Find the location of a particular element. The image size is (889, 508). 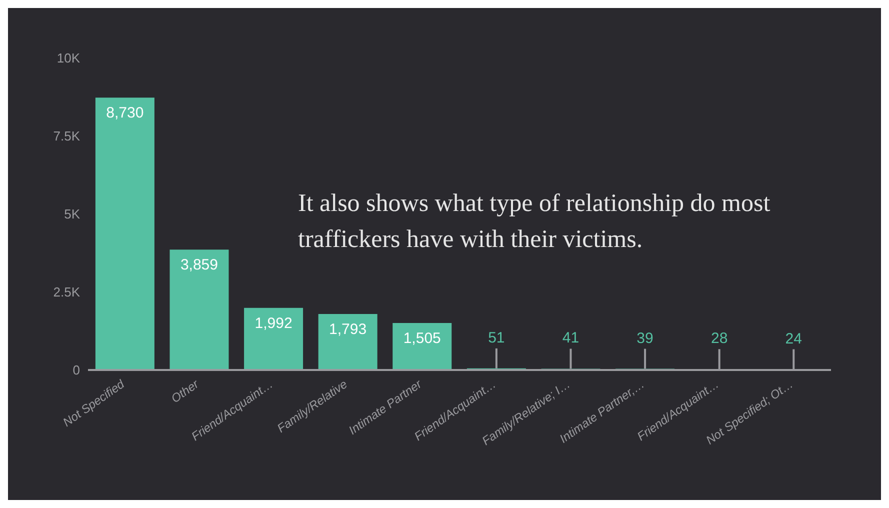

data-label: 8,730 is located at coordinates (125, 113).